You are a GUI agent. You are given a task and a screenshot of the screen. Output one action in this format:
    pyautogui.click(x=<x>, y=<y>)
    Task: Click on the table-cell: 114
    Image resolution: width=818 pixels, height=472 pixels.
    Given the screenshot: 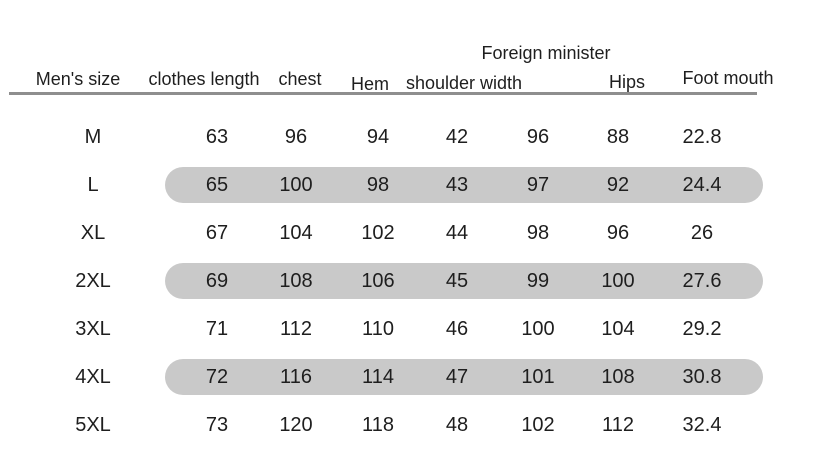 What is the action you would take?
    pyautogui.click(x=378, y=377)
    